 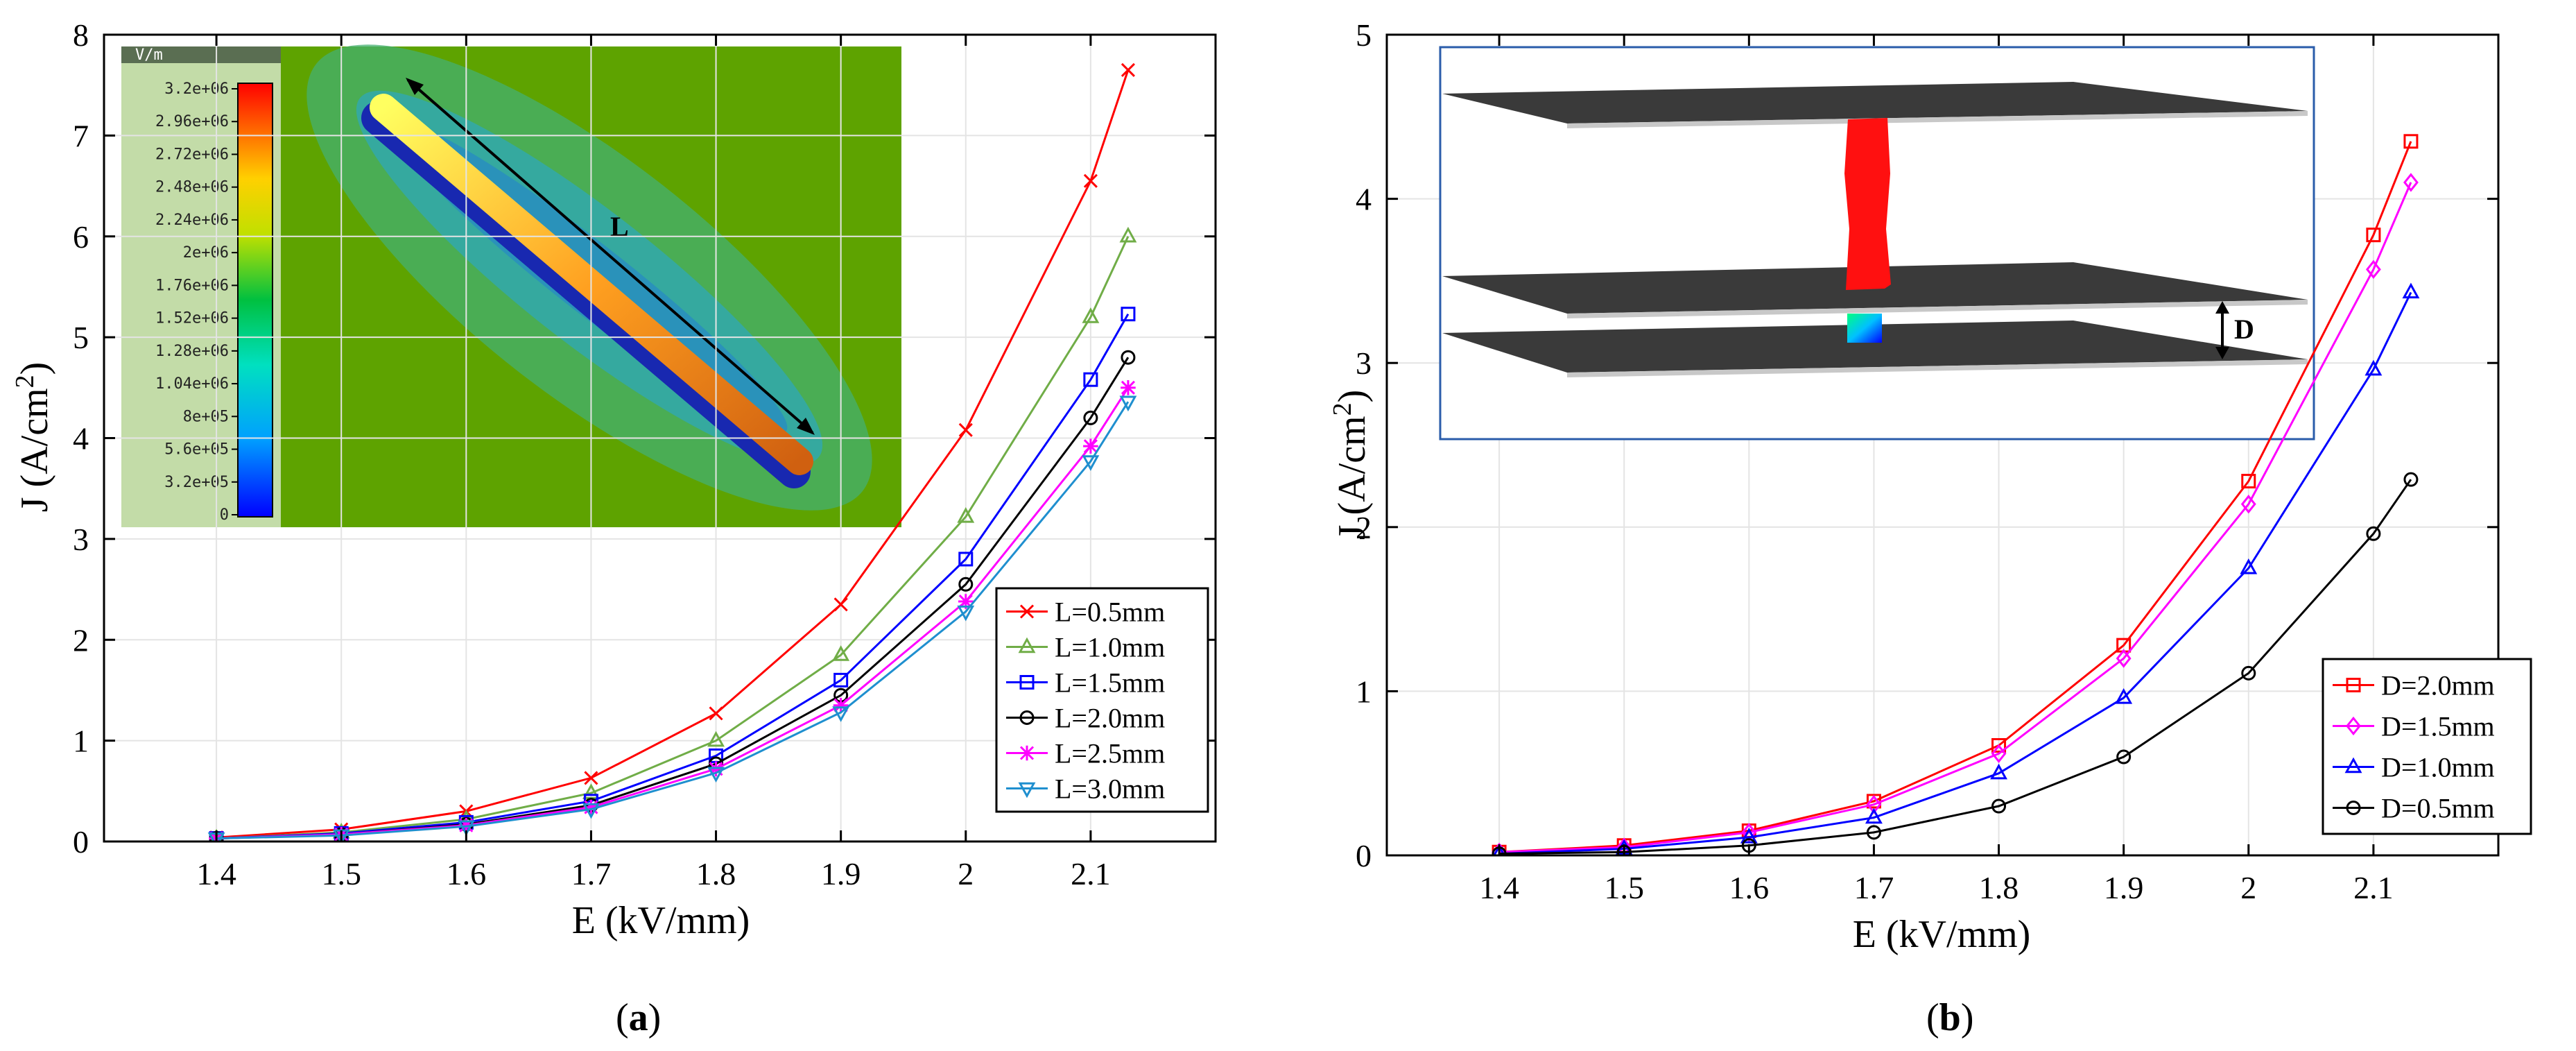 I want to click on panel-b-x-tick-label: 1.9, so click(x=2124, y=887).